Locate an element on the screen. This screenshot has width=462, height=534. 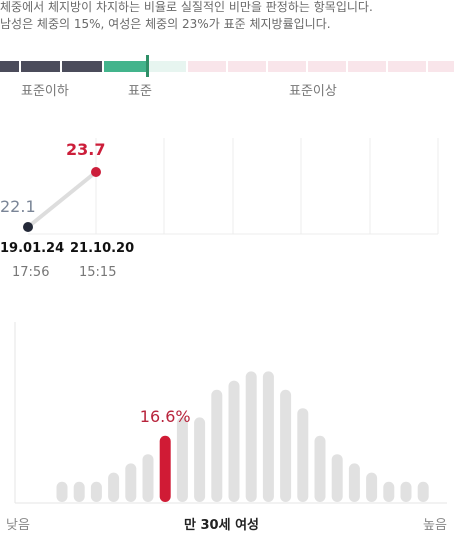
gauge-label-above: 표준이상 is located at coordinates (313, 91).